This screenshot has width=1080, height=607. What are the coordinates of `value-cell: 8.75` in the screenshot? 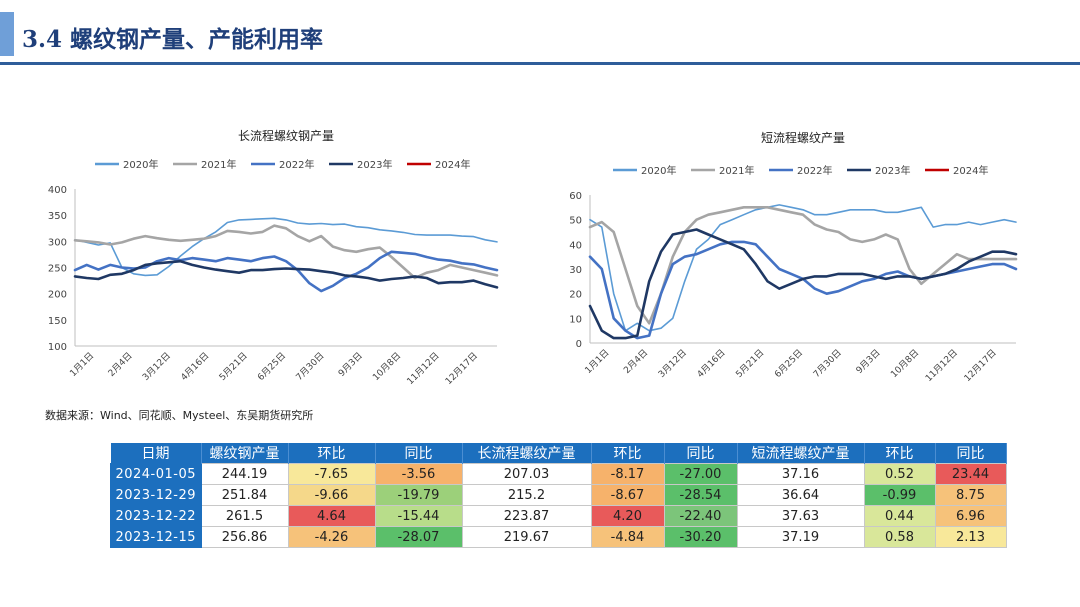 It's located at (970, 495).